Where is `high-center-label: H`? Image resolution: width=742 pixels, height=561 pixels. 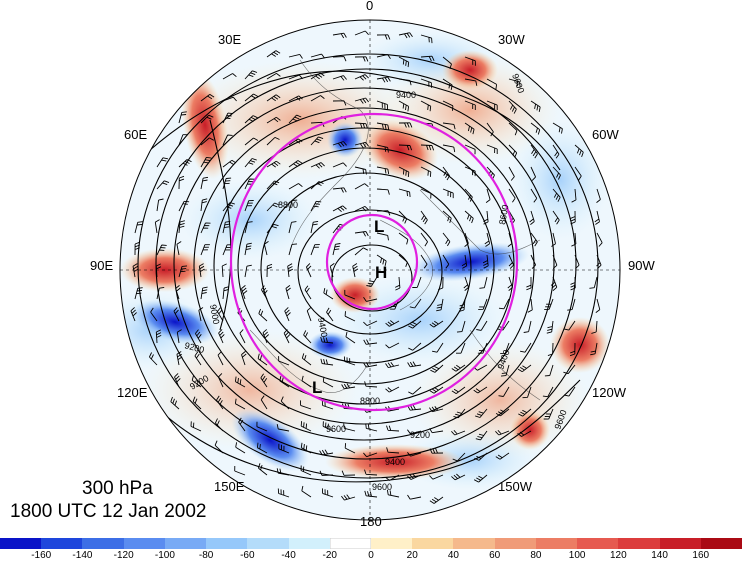 high-center-label: H is located at coordinates (381, 272).